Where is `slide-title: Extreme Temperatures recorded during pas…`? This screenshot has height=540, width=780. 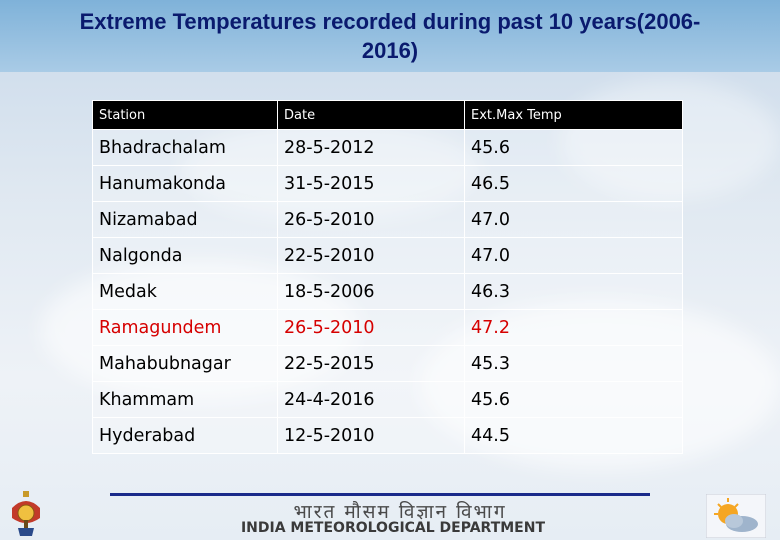
slide-title: Extreme Temperatures recorded during pas… is located at coordinates (390, 36).